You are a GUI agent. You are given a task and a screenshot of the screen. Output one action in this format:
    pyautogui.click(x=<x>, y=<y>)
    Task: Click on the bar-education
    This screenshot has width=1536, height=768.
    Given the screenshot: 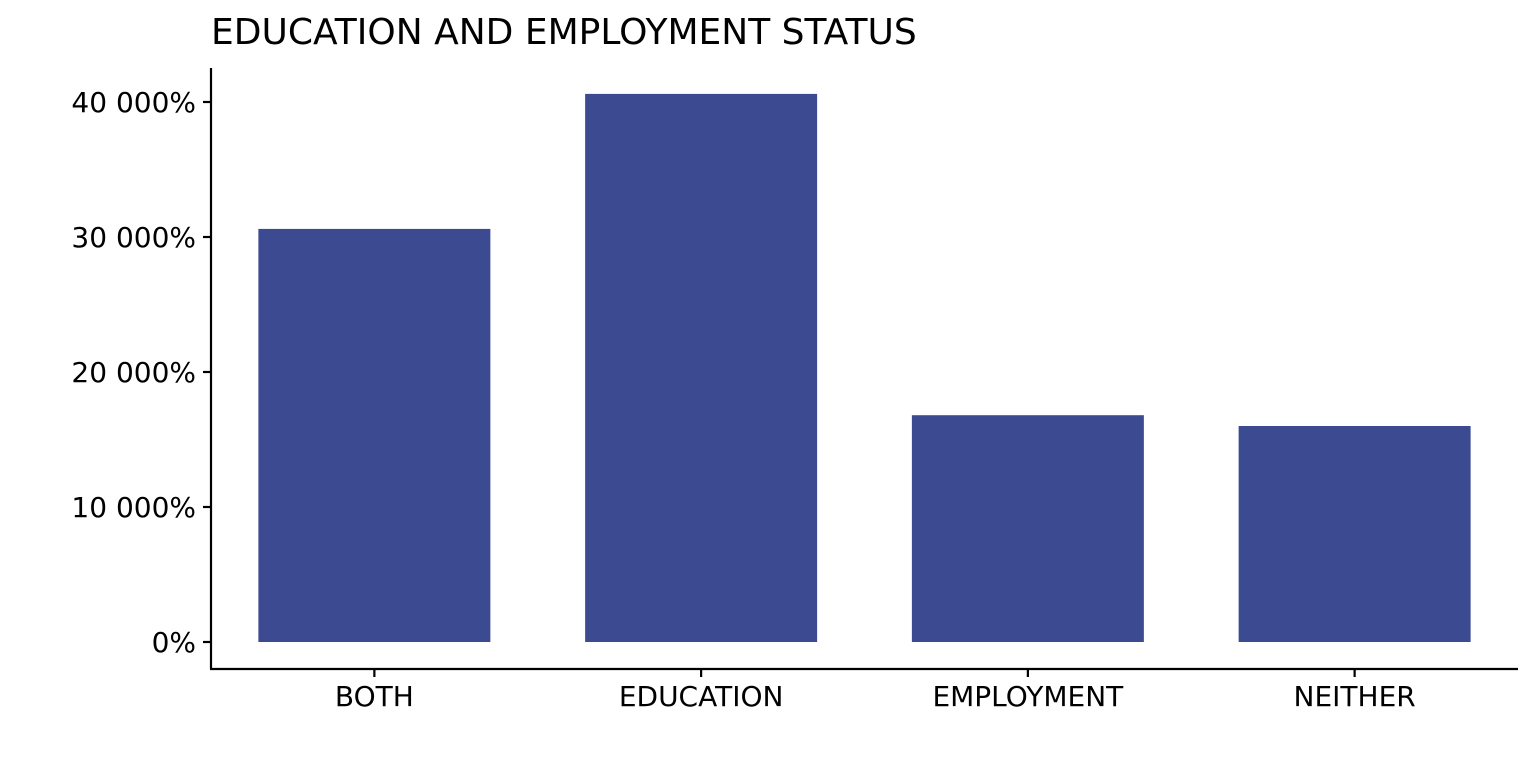 What is the action you would take?
    pyautogui.click(x=701, y=367)
    